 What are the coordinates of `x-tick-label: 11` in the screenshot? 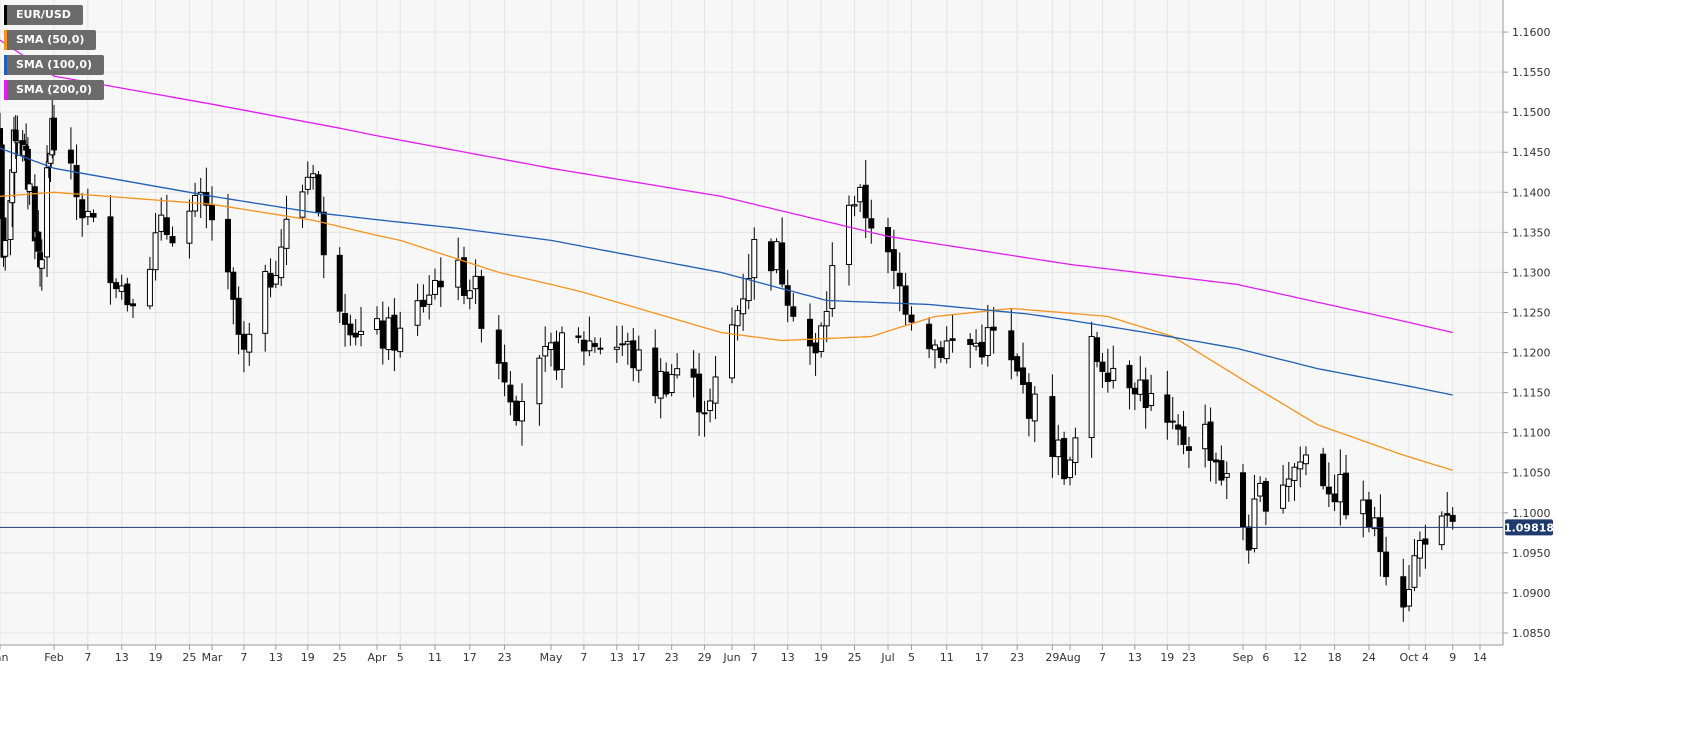 It's located at (435, 657).